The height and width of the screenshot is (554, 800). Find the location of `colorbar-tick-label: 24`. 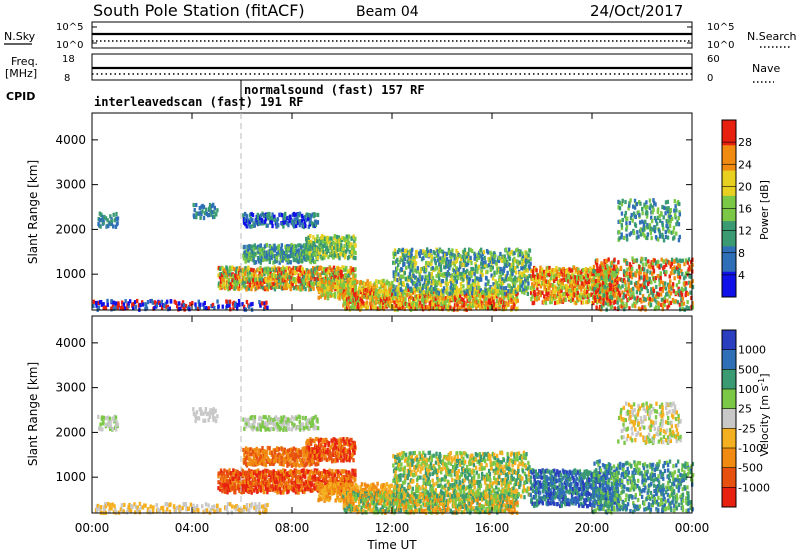

colorbar-tick-label: 24 is located at coordinates (745, 164).